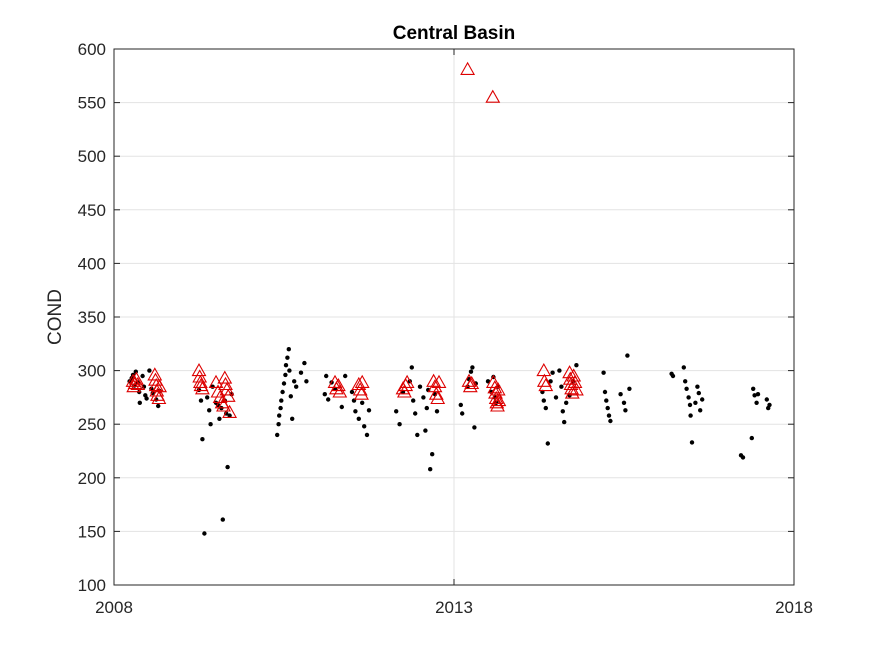 Image resolution: width=875 pixels, height=656 pixels. Describe the element at coordinates (92, 371) in the screenshot. I see `y-tick-label: 300` at that location.